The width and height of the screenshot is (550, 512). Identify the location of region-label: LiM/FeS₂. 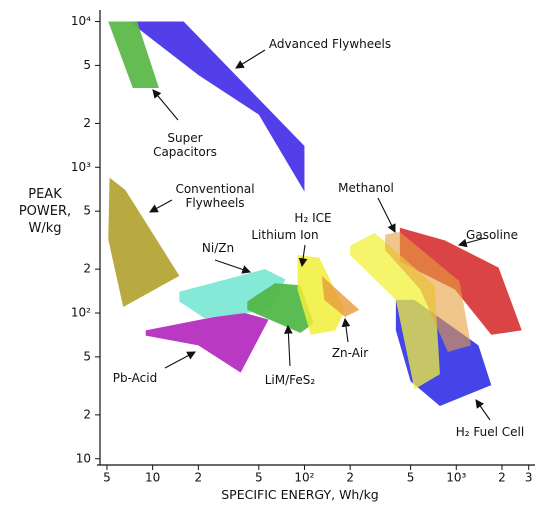
(290, 380).